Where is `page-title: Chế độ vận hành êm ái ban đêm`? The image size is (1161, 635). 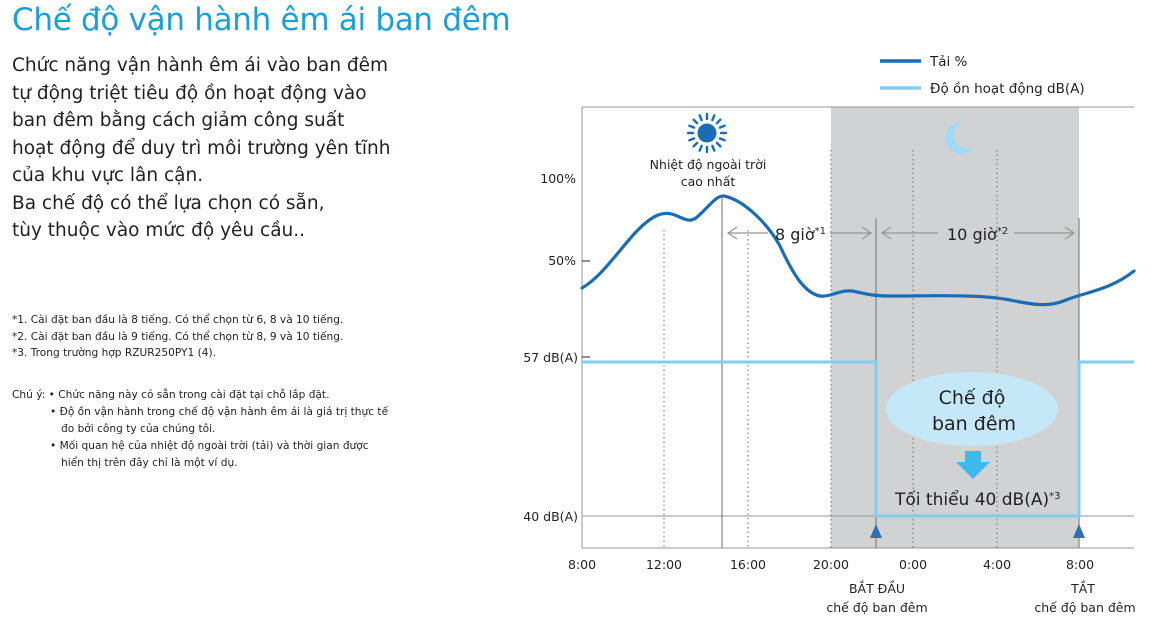 page-title: Chế độ vận hành êm ái ban đêm is located at coordinates (261, 20).